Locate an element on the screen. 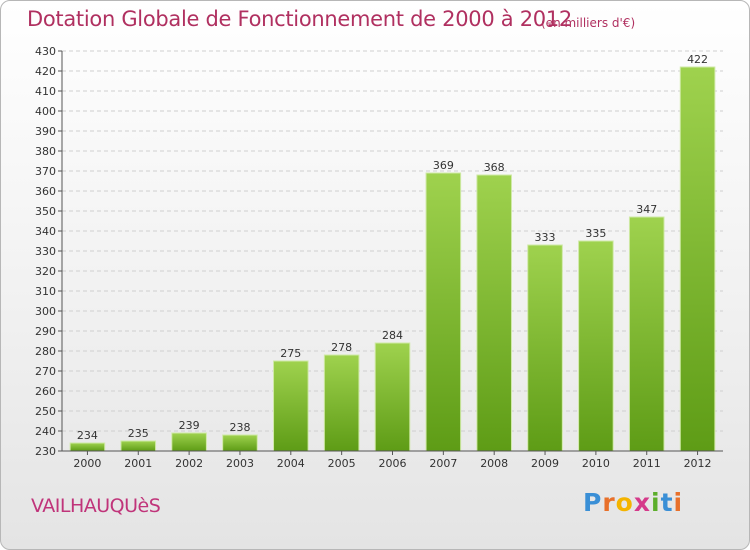 The width and height of the screenshot is (750, 550). x-tick-label: 2009 is located at coordinates (545, 463).